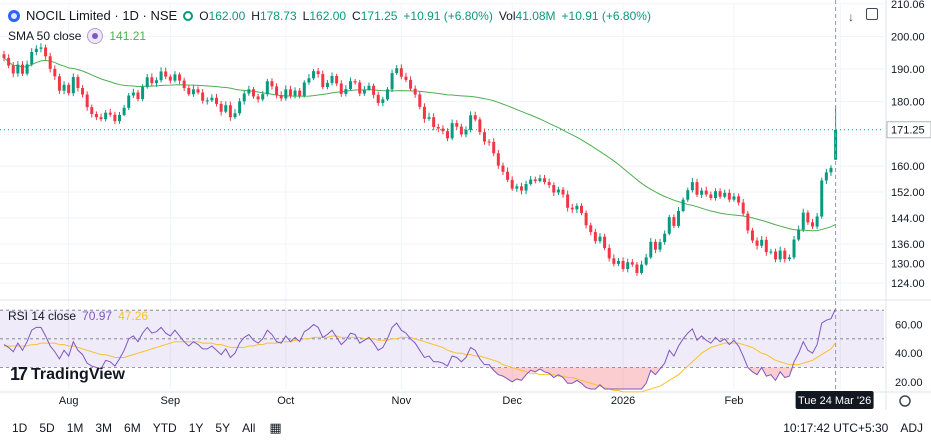  What do you see at coordinates (102, 15) in the screenshot?
I see `symbol-label: NOCIL Limited · 1D · NSE` at bounding box center [102, 15].